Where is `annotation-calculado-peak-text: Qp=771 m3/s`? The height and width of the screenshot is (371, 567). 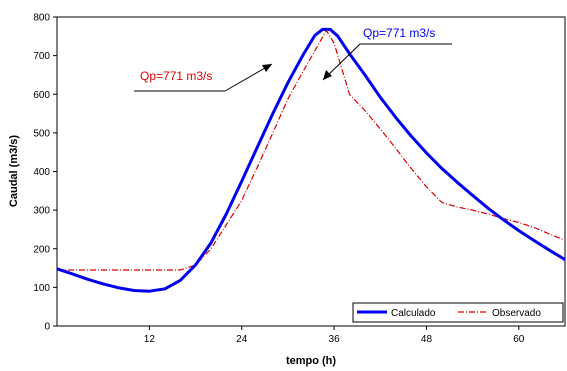 annotation-calculado-peak-text: Qp=771 m3/s is located at coordinates (399, 33).